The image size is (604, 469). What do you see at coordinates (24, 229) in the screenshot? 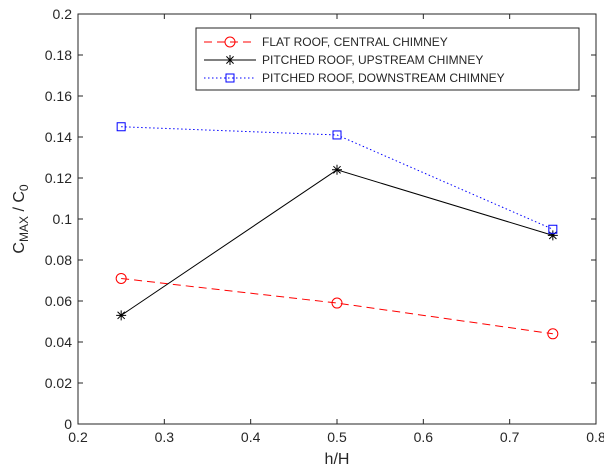
I see `y-axis-title-sub1: MAX` at bounding box center [24, 229].